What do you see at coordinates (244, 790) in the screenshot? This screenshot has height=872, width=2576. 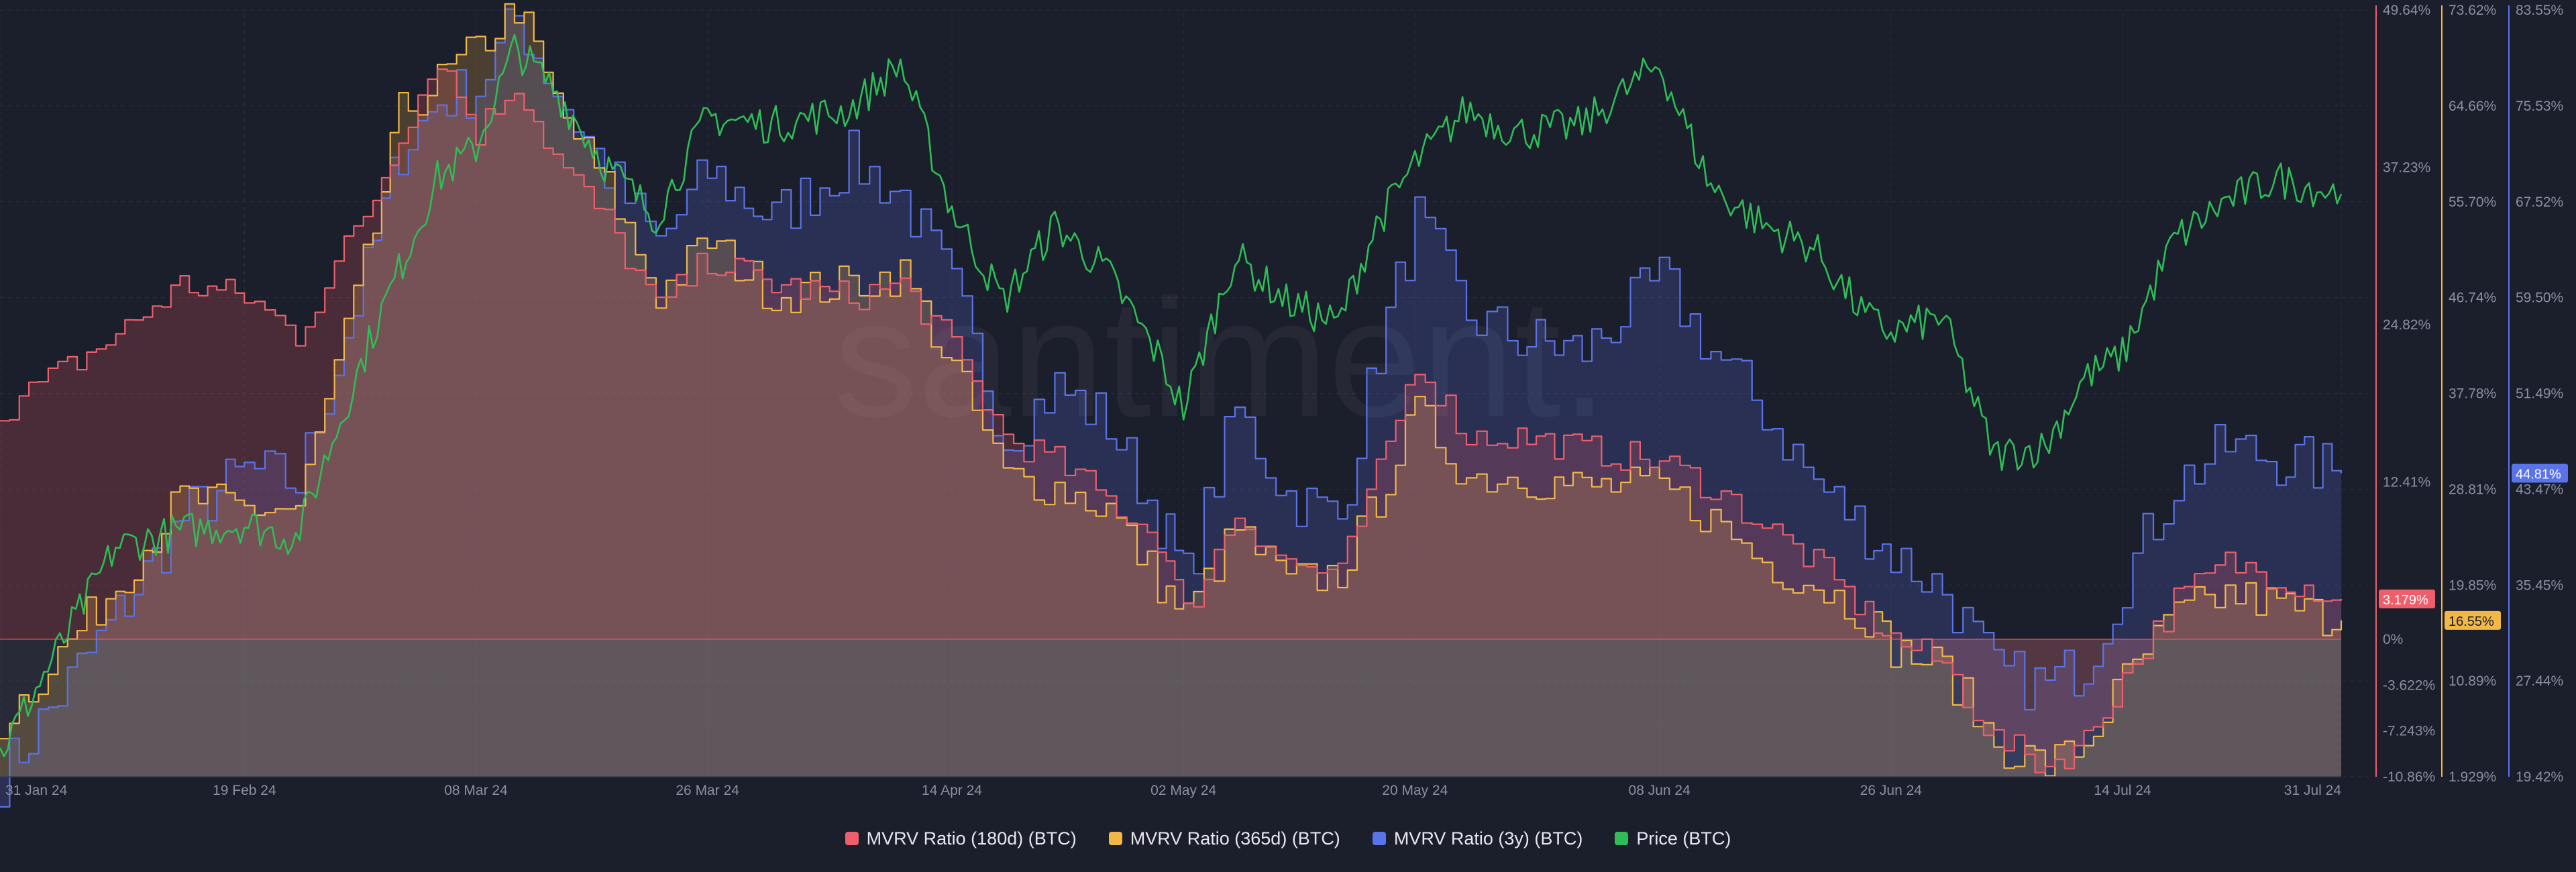 I see `x-tick-label: 19 Feb 24` at bounding box center [244, 790].